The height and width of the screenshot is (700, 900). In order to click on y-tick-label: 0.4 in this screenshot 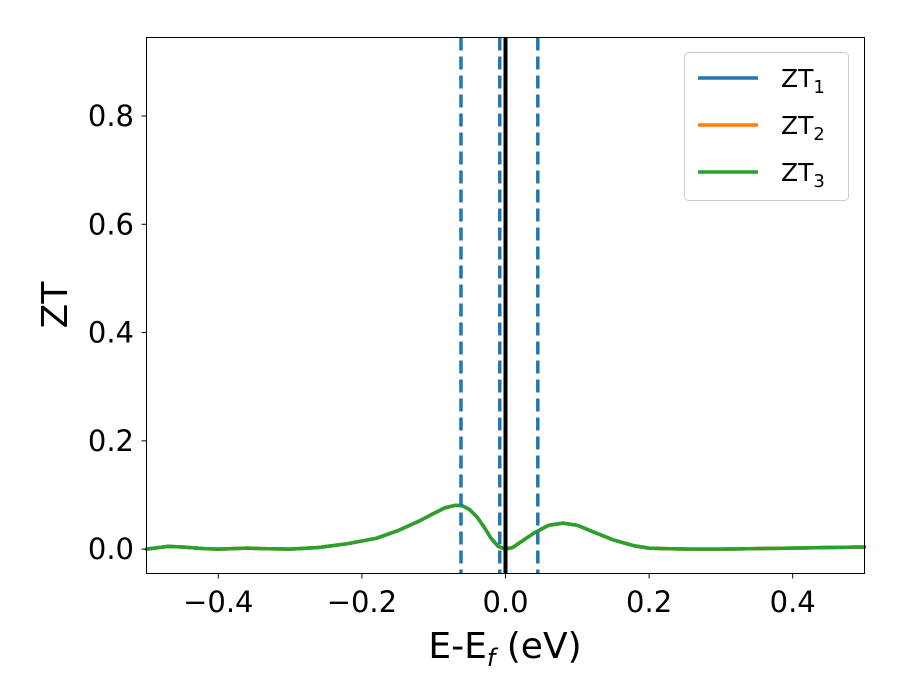, I will do `click(111, 333)`.